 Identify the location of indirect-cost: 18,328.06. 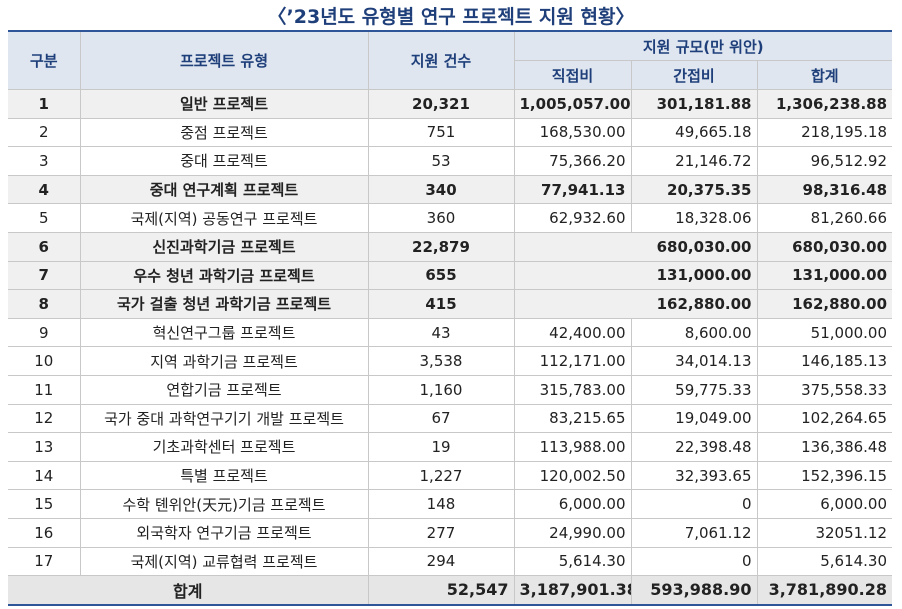
(694, 218).